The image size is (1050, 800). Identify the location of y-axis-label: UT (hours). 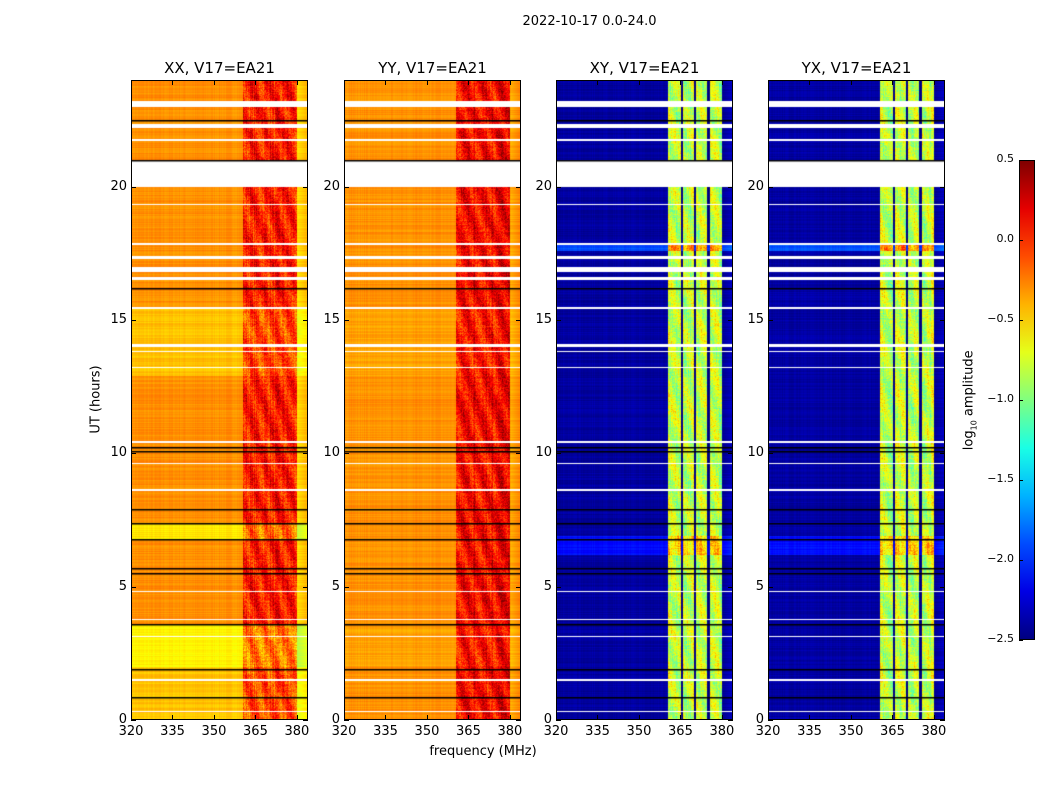
(96, 399).